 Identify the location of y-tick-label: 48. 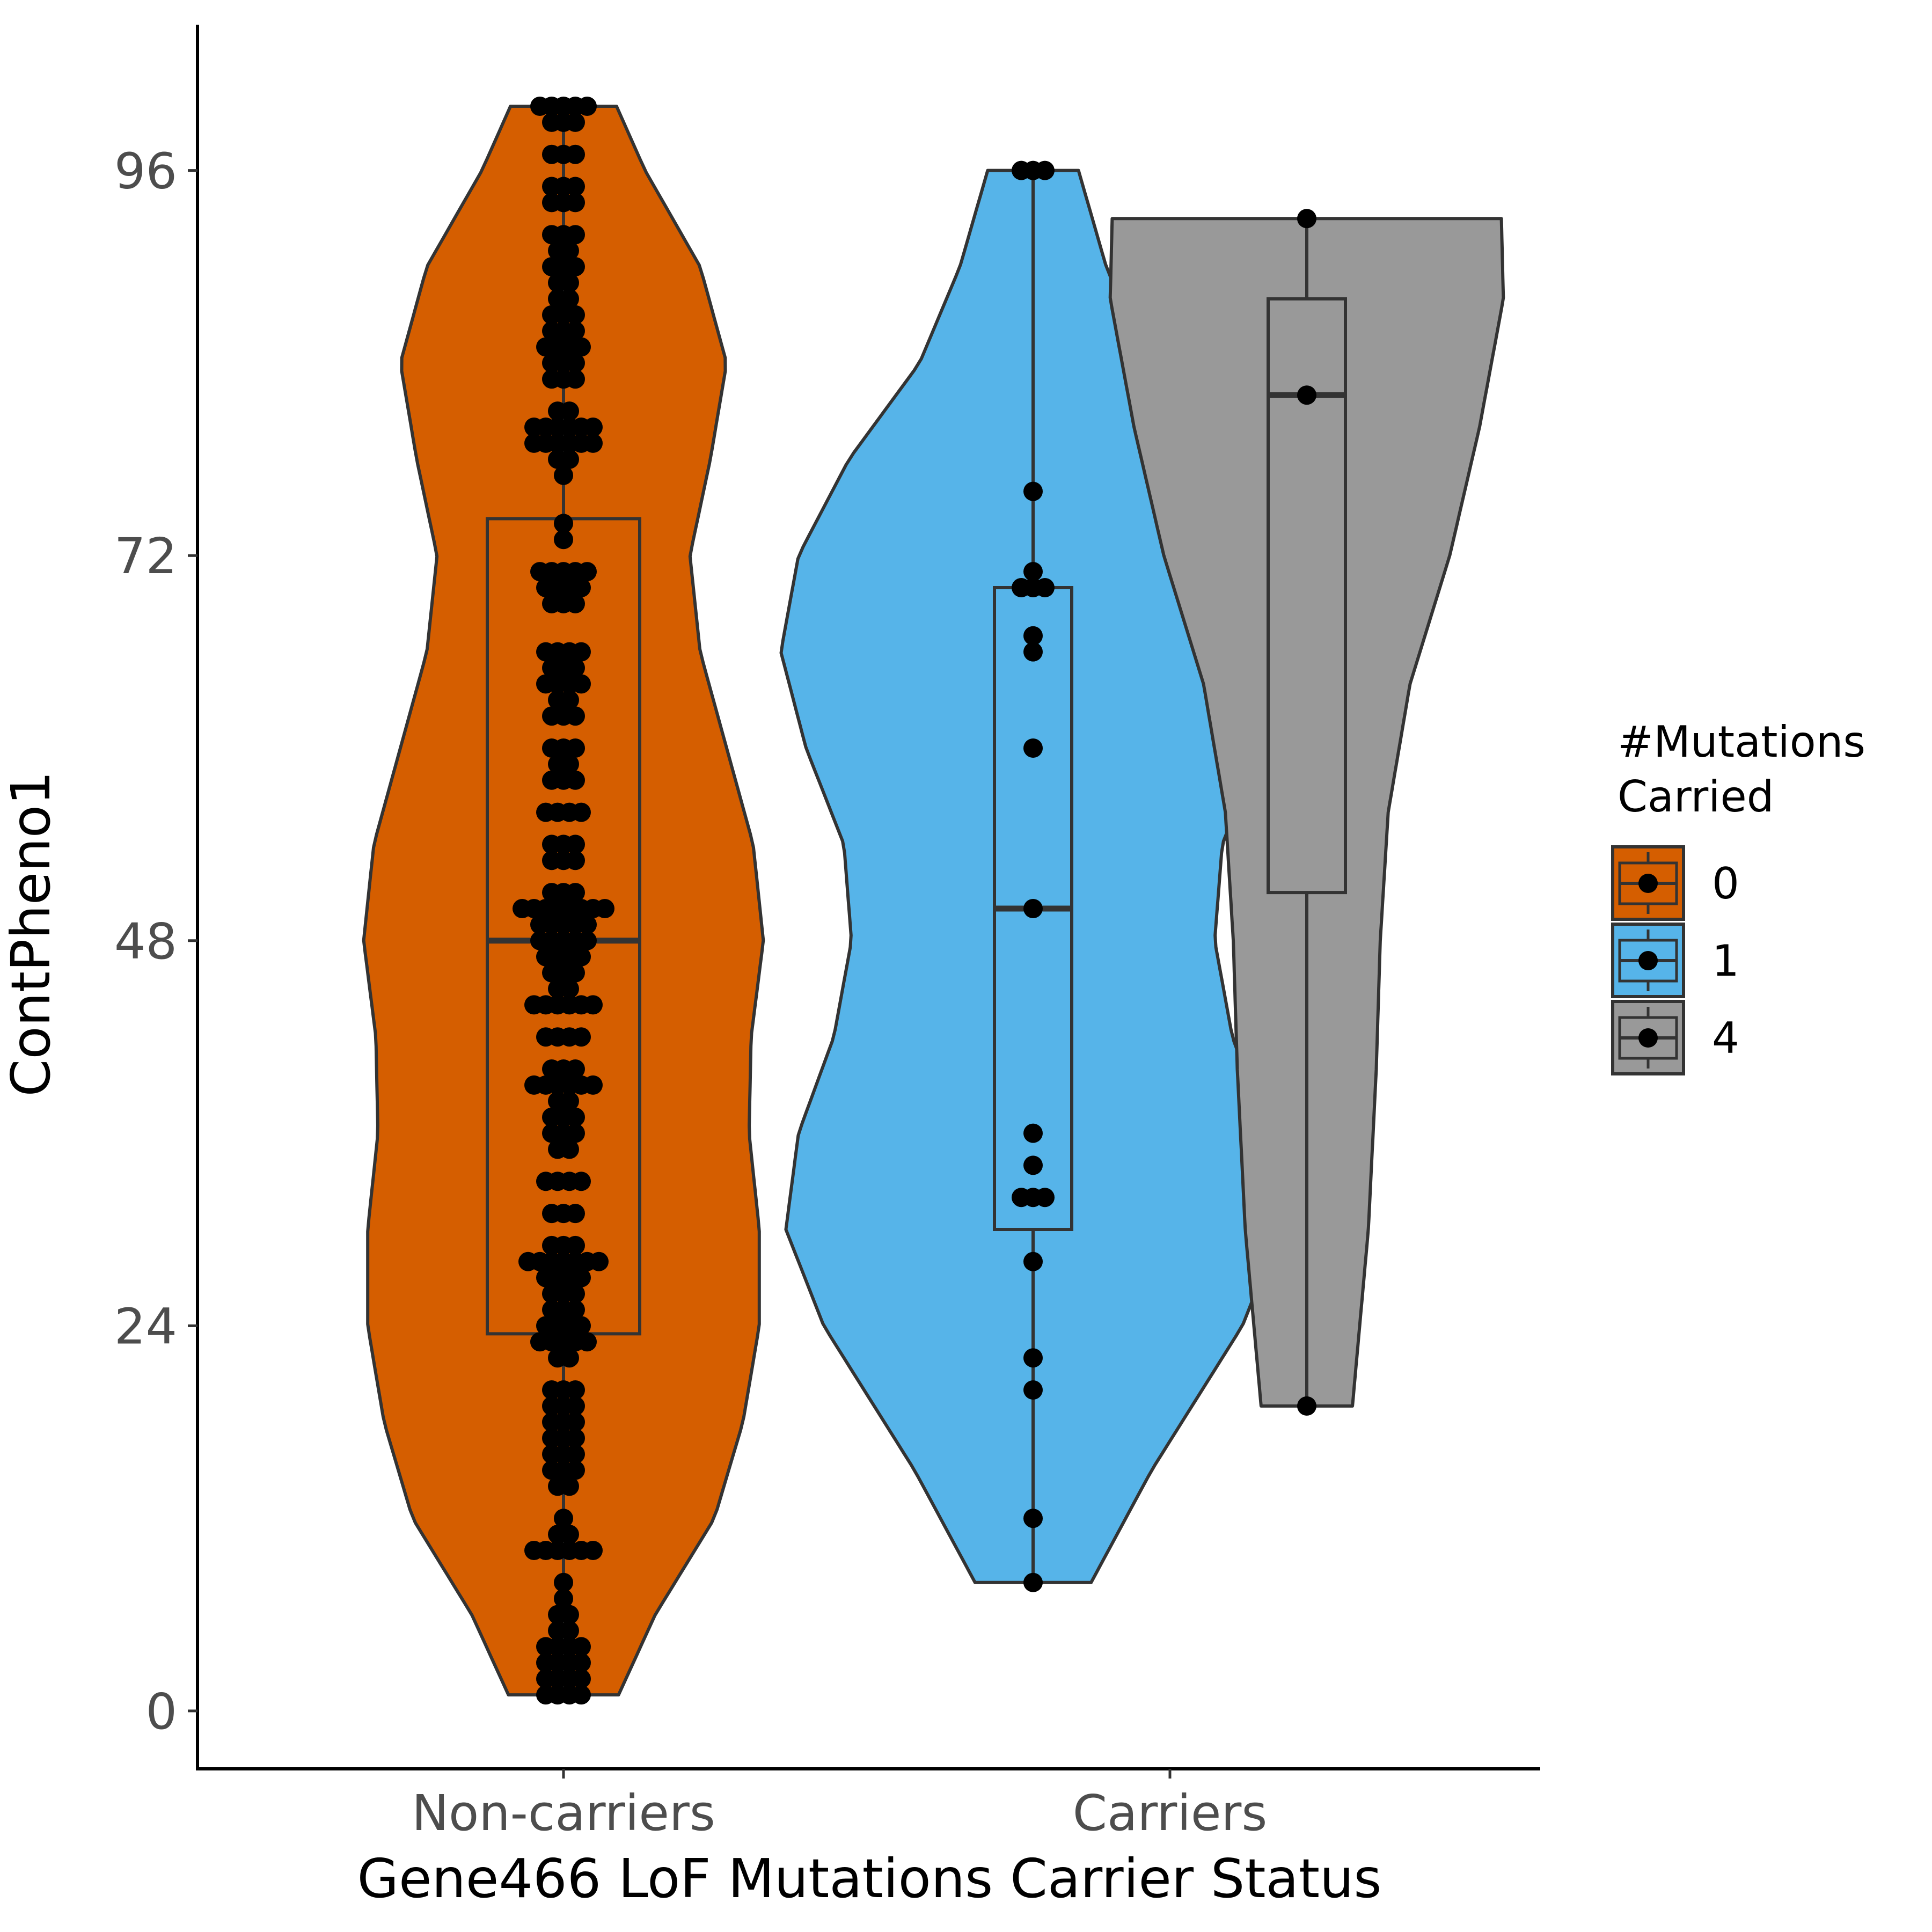
(145, 941).